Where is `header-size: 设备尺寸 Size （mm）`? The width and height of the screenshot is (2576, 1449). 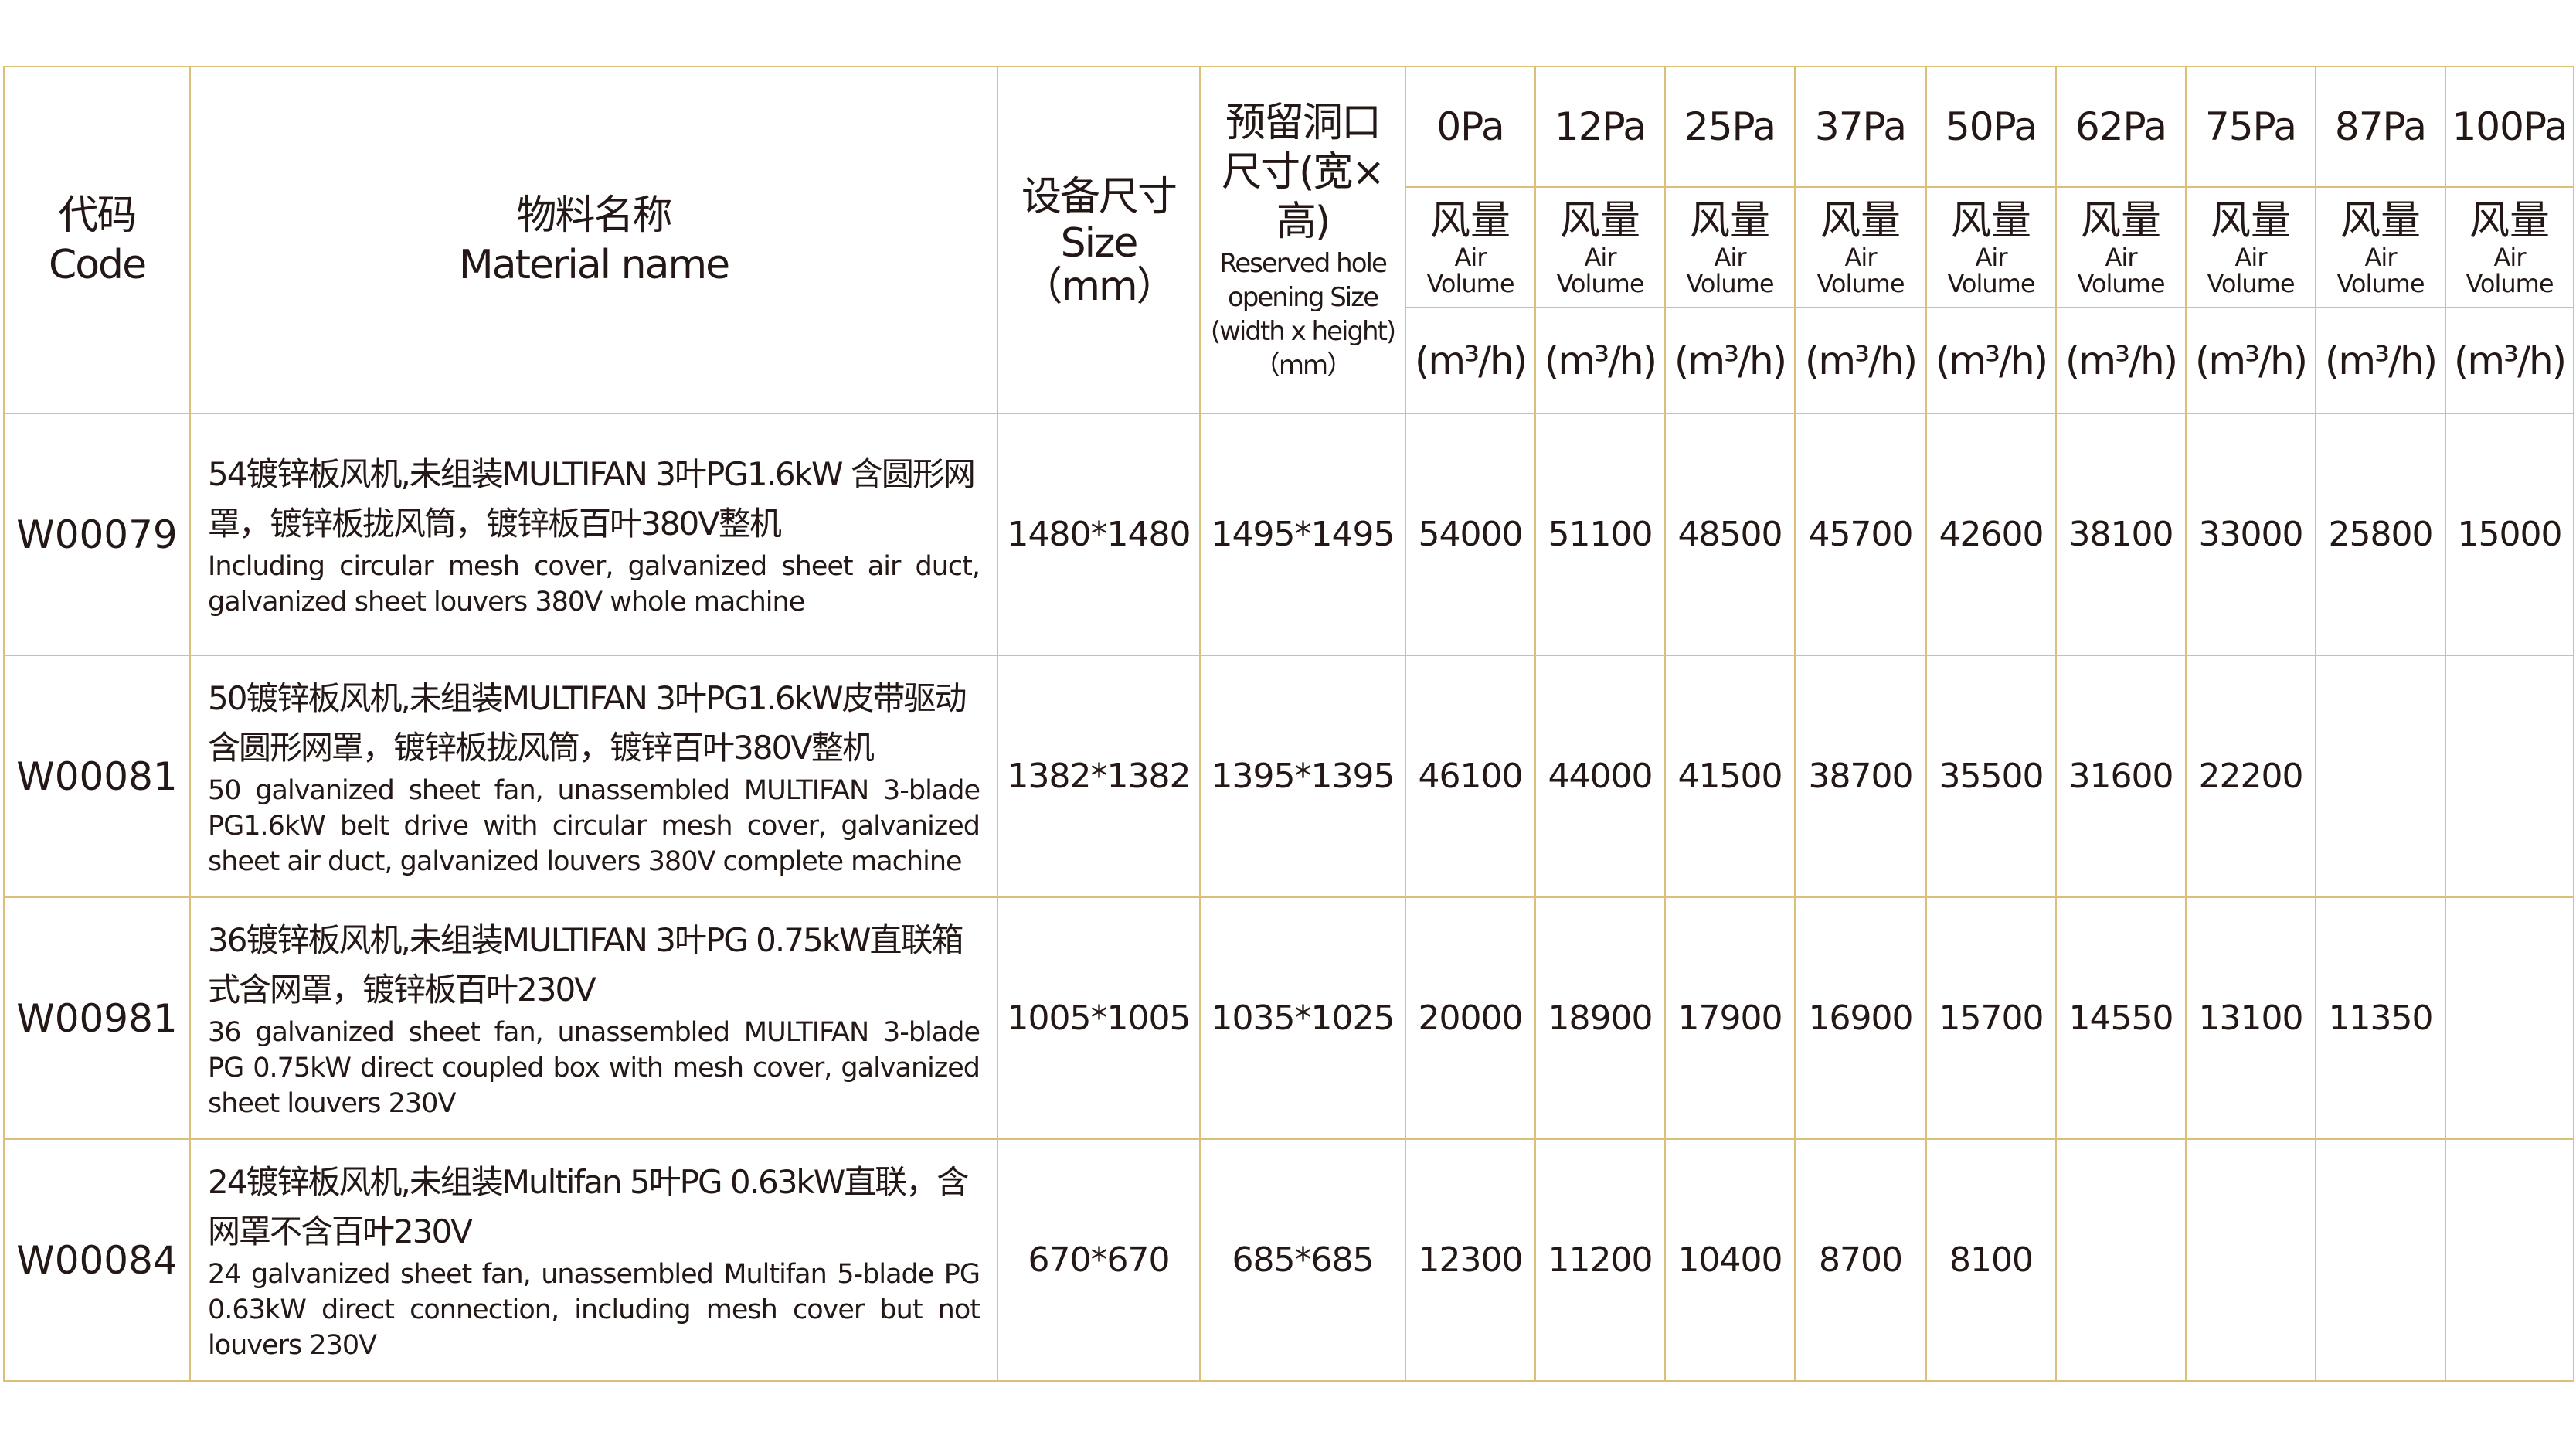 header-size: 设备尺寸 Size （mm） is located at coordinates (1099, 240).